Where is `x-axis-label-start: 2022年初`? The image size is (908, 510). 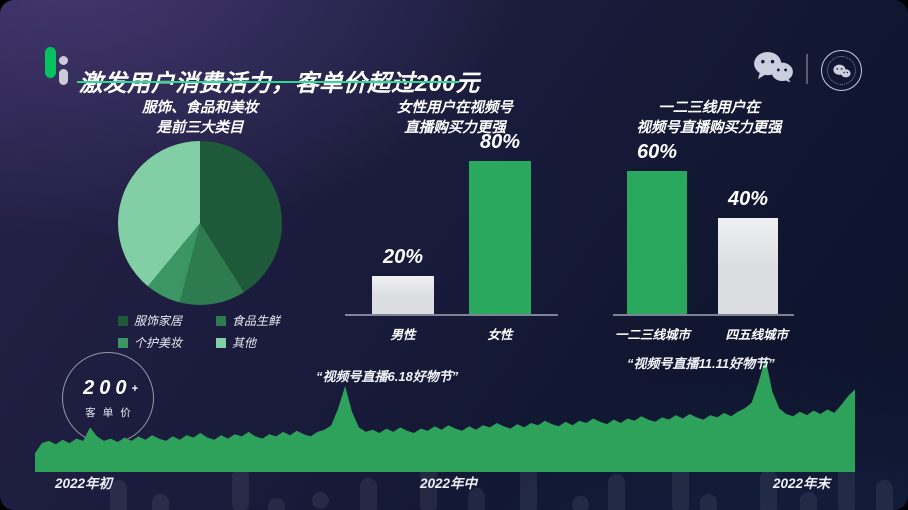
x-axis-label-start: 2022年初 is located at coordinates (84, 483).